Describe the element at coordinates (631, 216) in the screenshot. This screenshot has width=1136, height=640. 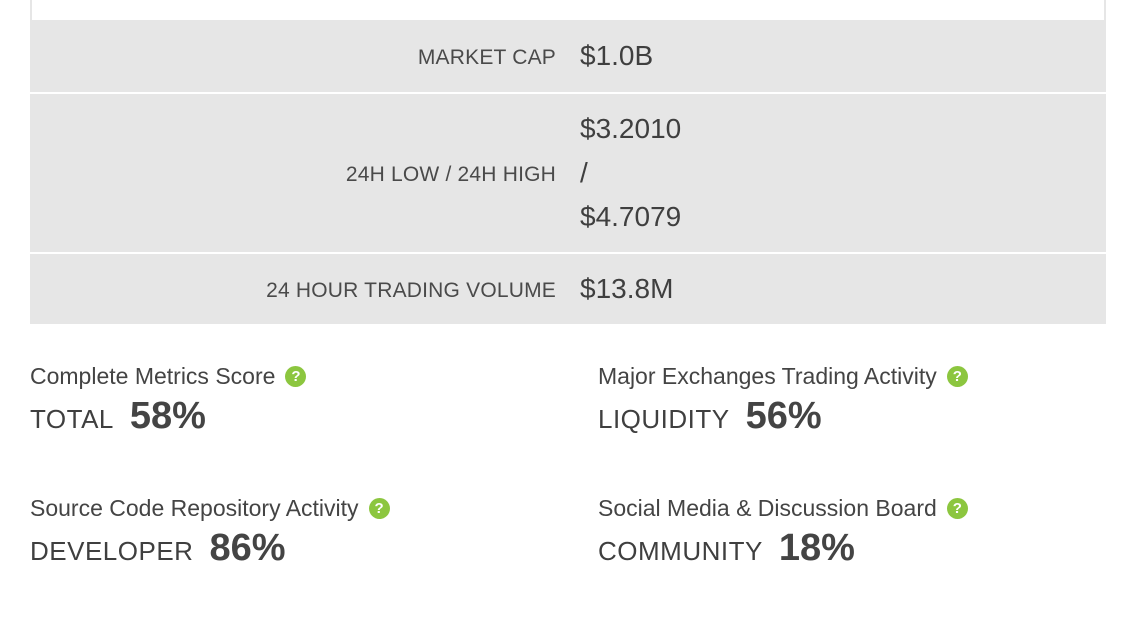
I see `high-value: $4.7079` at that location.